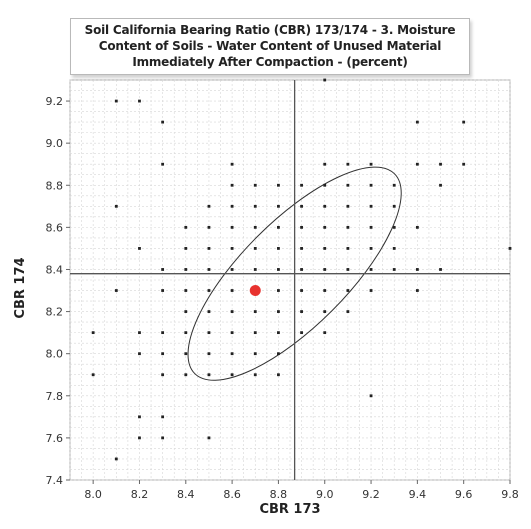 The image size is (531, 529). Describe the element at coordinates (93, 494) in the screenshot. I see `x-tick-label: 8.0` at that location.